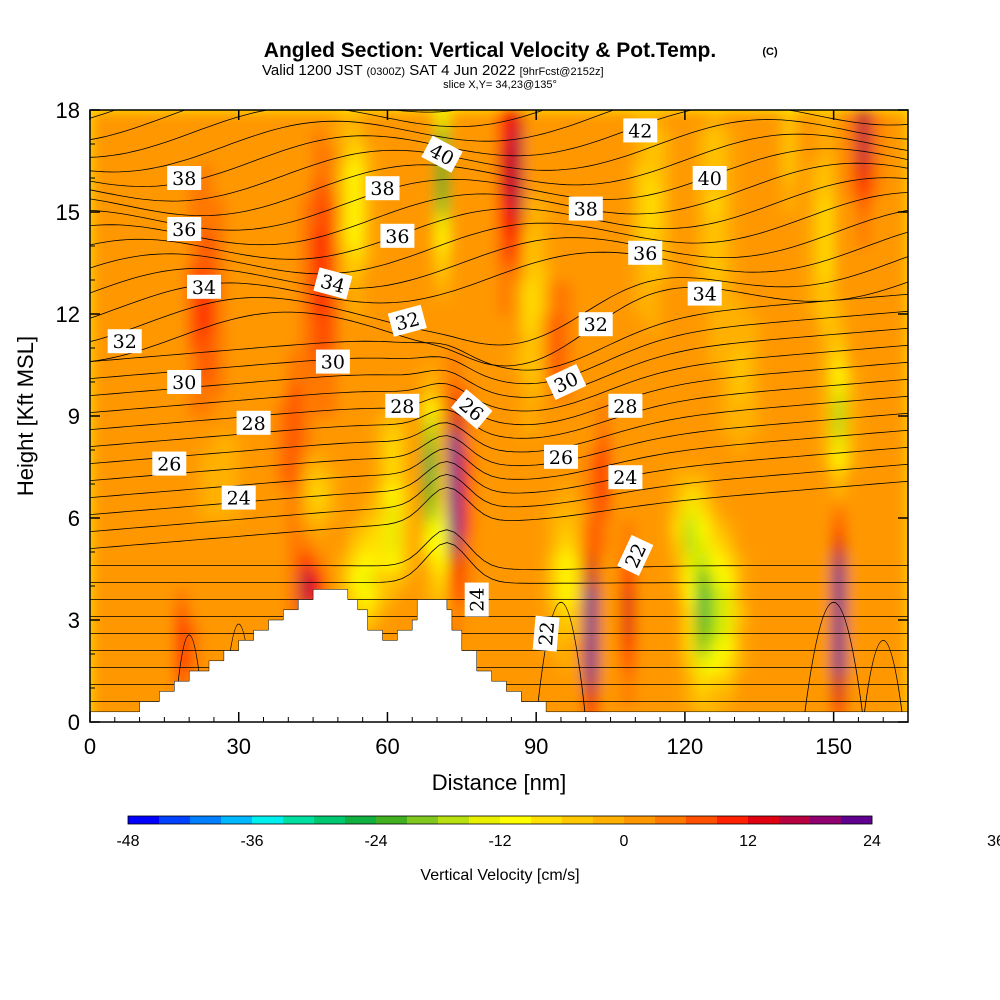  Describe the element at coordinates (624, 841) in the screenshot. I see `colorbar-tick-label: 0` at that location.